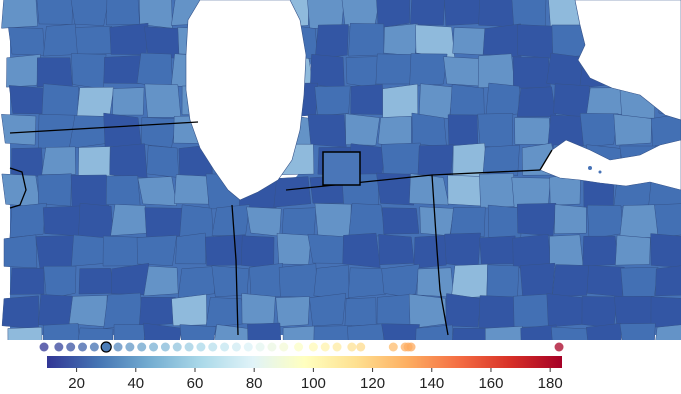  What do you see at coordinates (341, 168) in the screenshot?
I see `highlighted-county` at bounding box center [341, 168].